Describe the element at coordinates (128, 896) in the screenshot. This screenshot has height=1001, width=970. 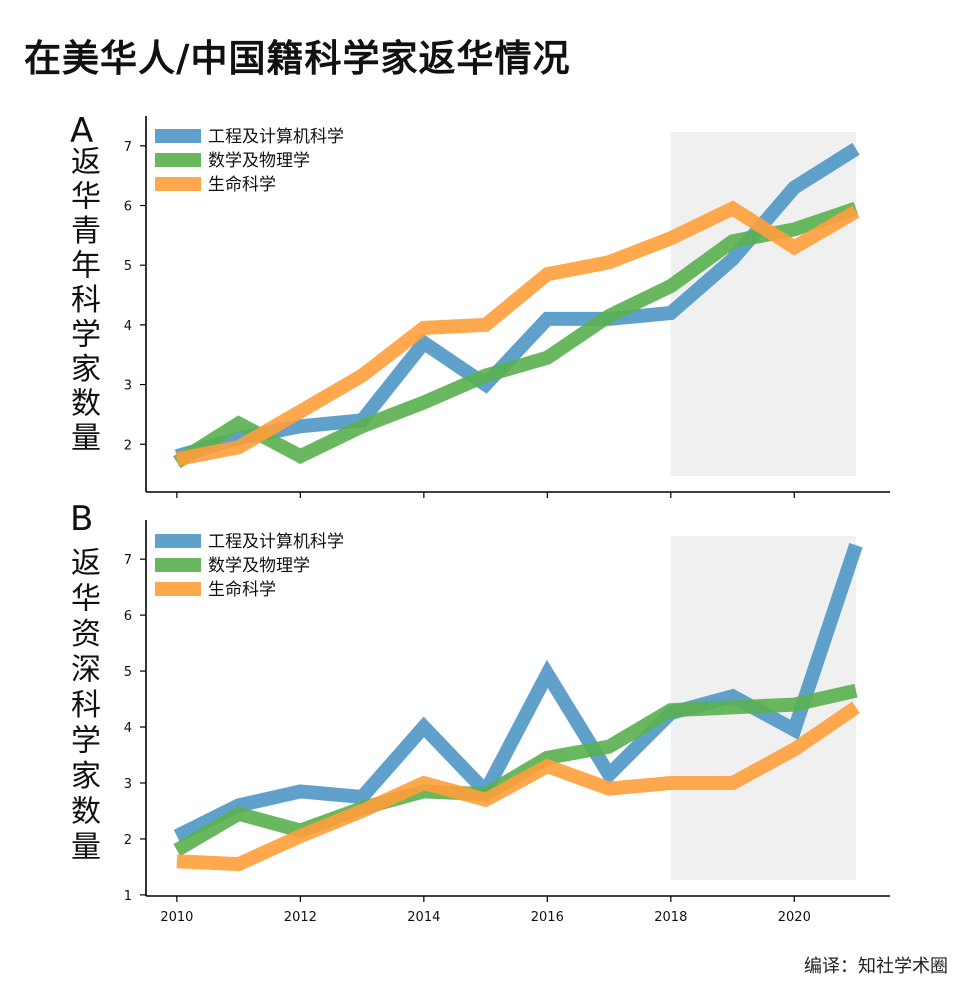
I see `y-tick-label: 1` at that location.